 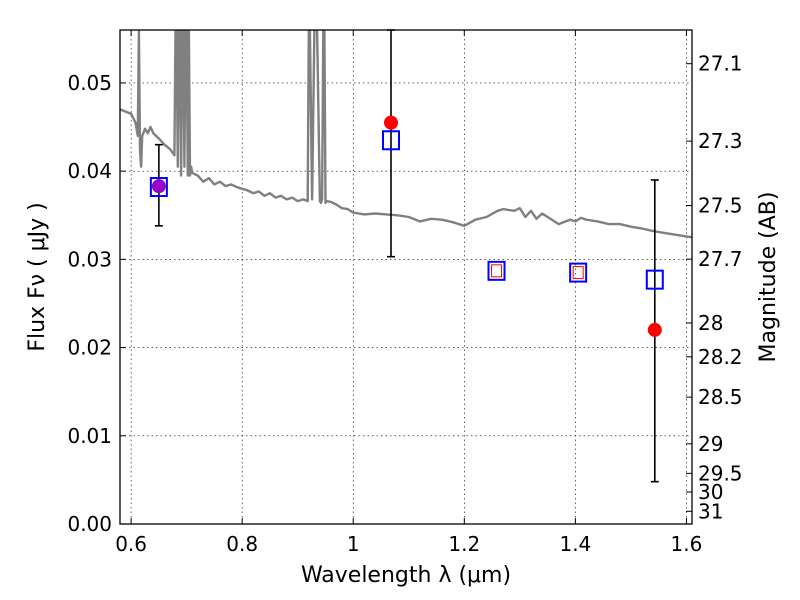 What do you see at coordinates (687, 544) in the screenshot?
I see `x-tick-label: 1.6` at bounding box center [687, 544].